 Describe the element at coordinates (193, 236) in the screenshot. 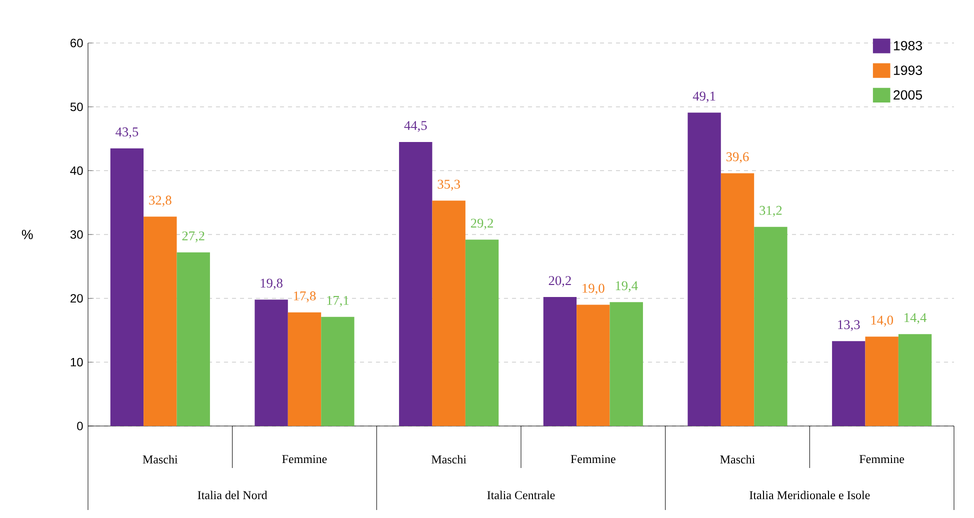

I see `data-label: 27,2` at that location.